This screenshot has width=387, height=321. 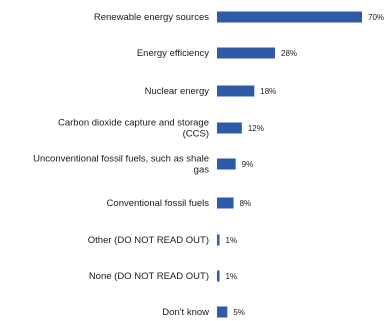 What do you see at coordinates (151, 17) in the screenshot?
I see `category-label-0: Renewable energy sources` at bounding box center [151, 17].